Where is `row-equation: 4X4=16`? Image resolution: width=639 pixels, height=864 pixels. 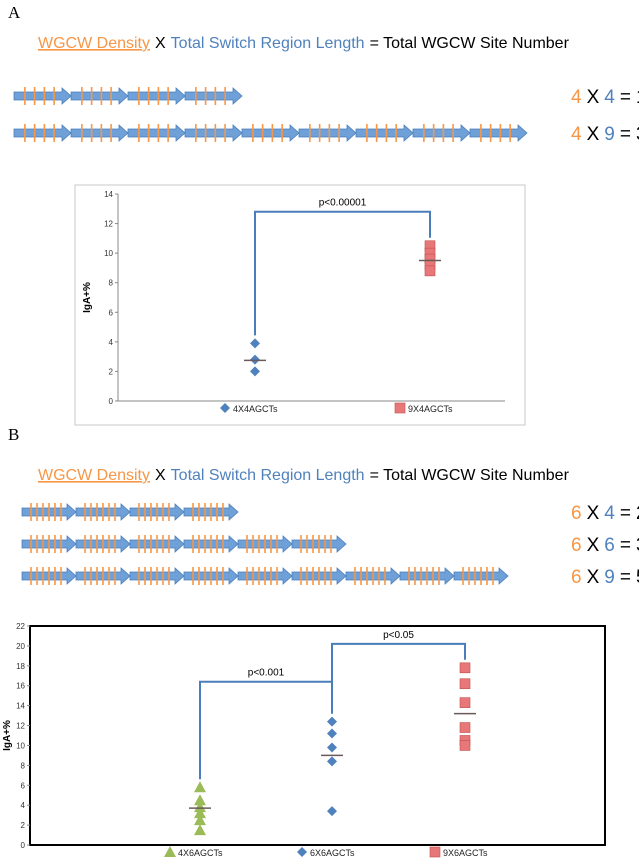 row-equation: 4X4=16 is located at coordinates (605, 97).